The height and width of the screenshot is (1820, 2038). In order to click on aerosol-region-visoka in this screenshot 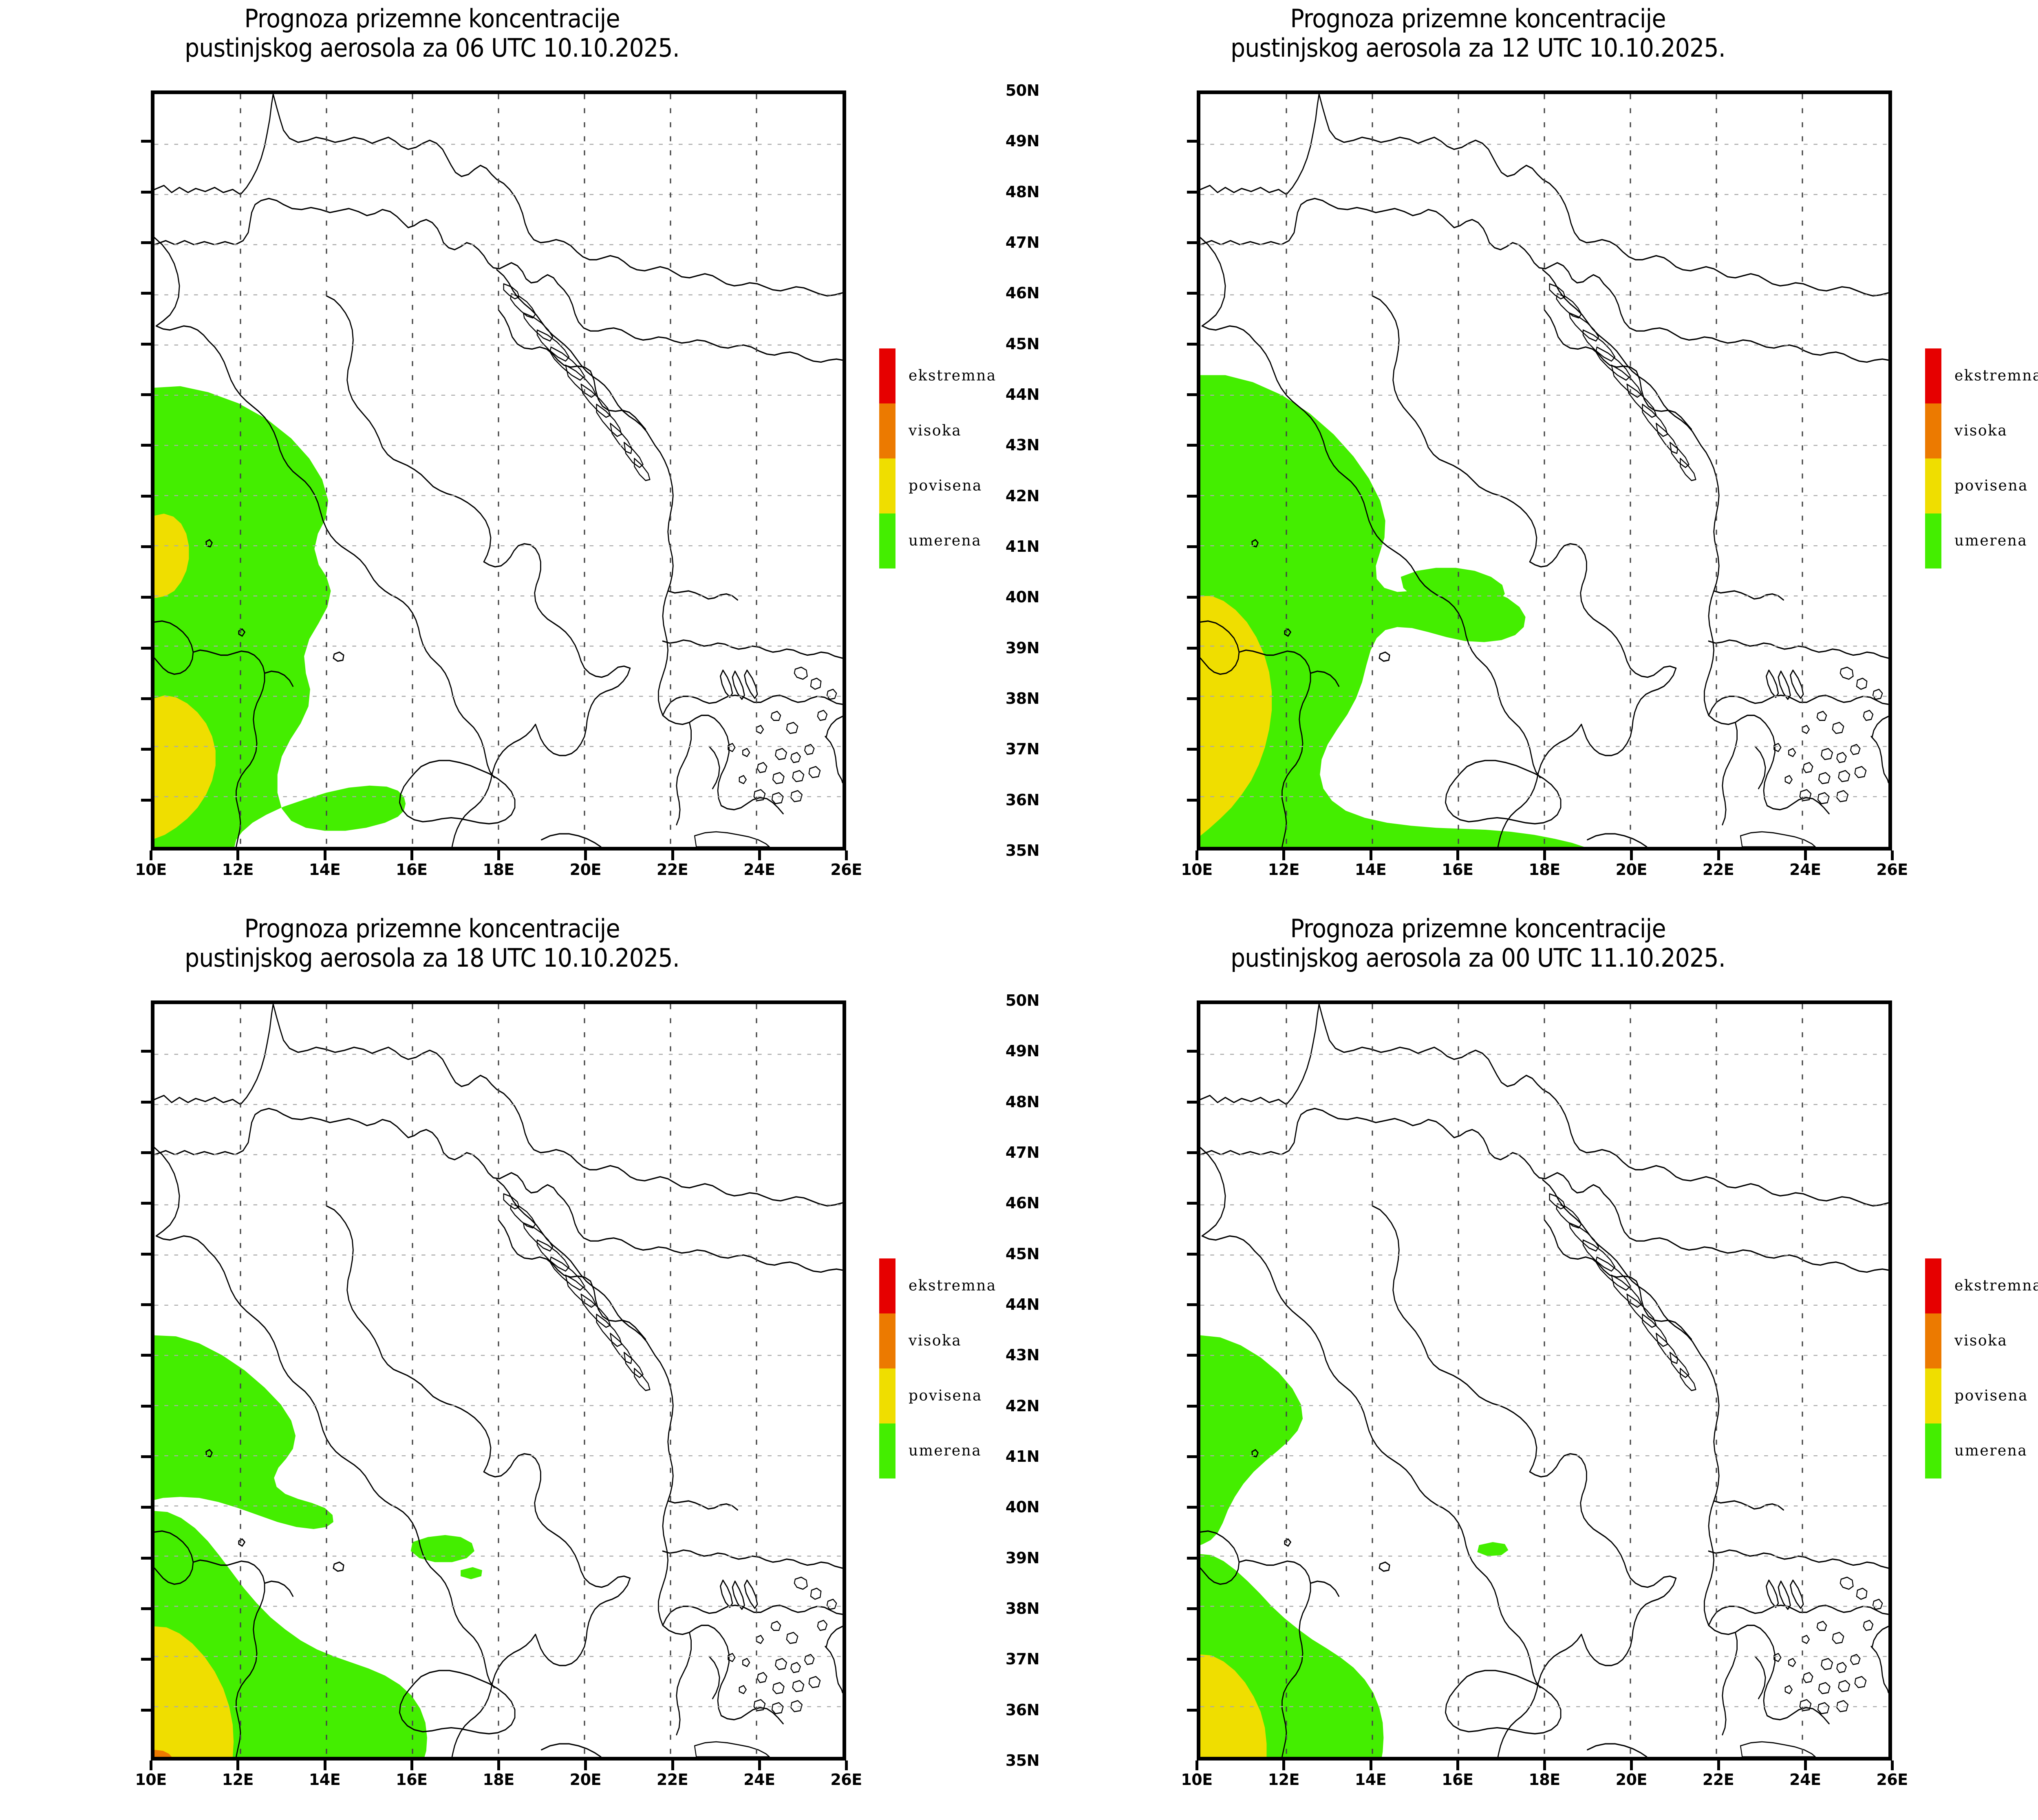, I will do `click(163, 1753)`.